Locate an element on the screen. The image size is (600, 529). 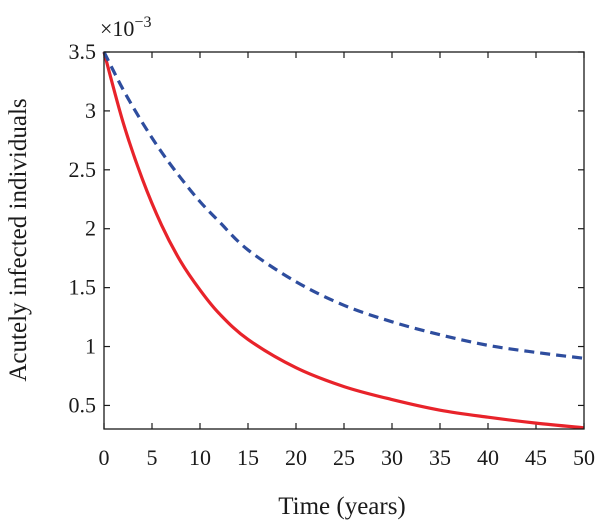
x-tick-label: 35 is located at coordinates (440, 457).